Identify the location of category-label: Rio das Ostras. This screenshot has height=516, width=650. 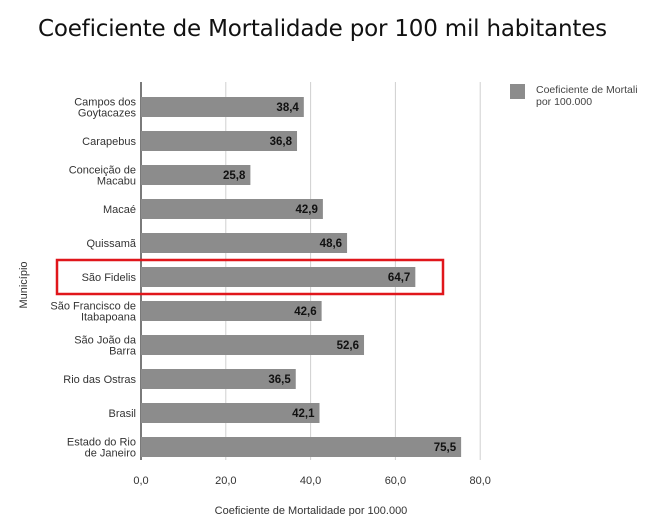
(99, 380).